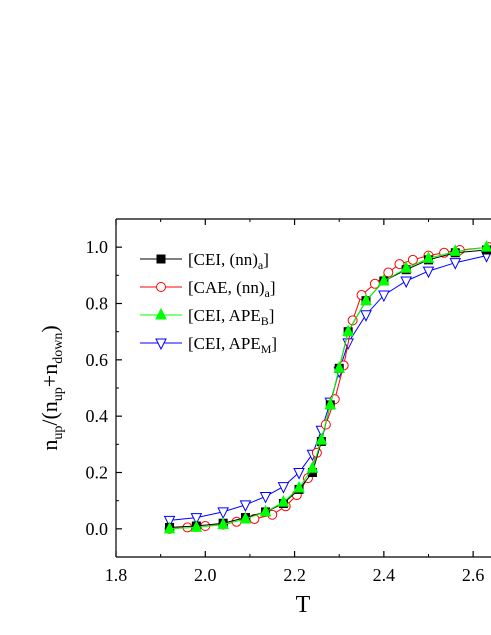 Image resolution: width=491 pixels, height=635 pixels. I want to click on y-tick-label: 0.6, so click(97, 360).